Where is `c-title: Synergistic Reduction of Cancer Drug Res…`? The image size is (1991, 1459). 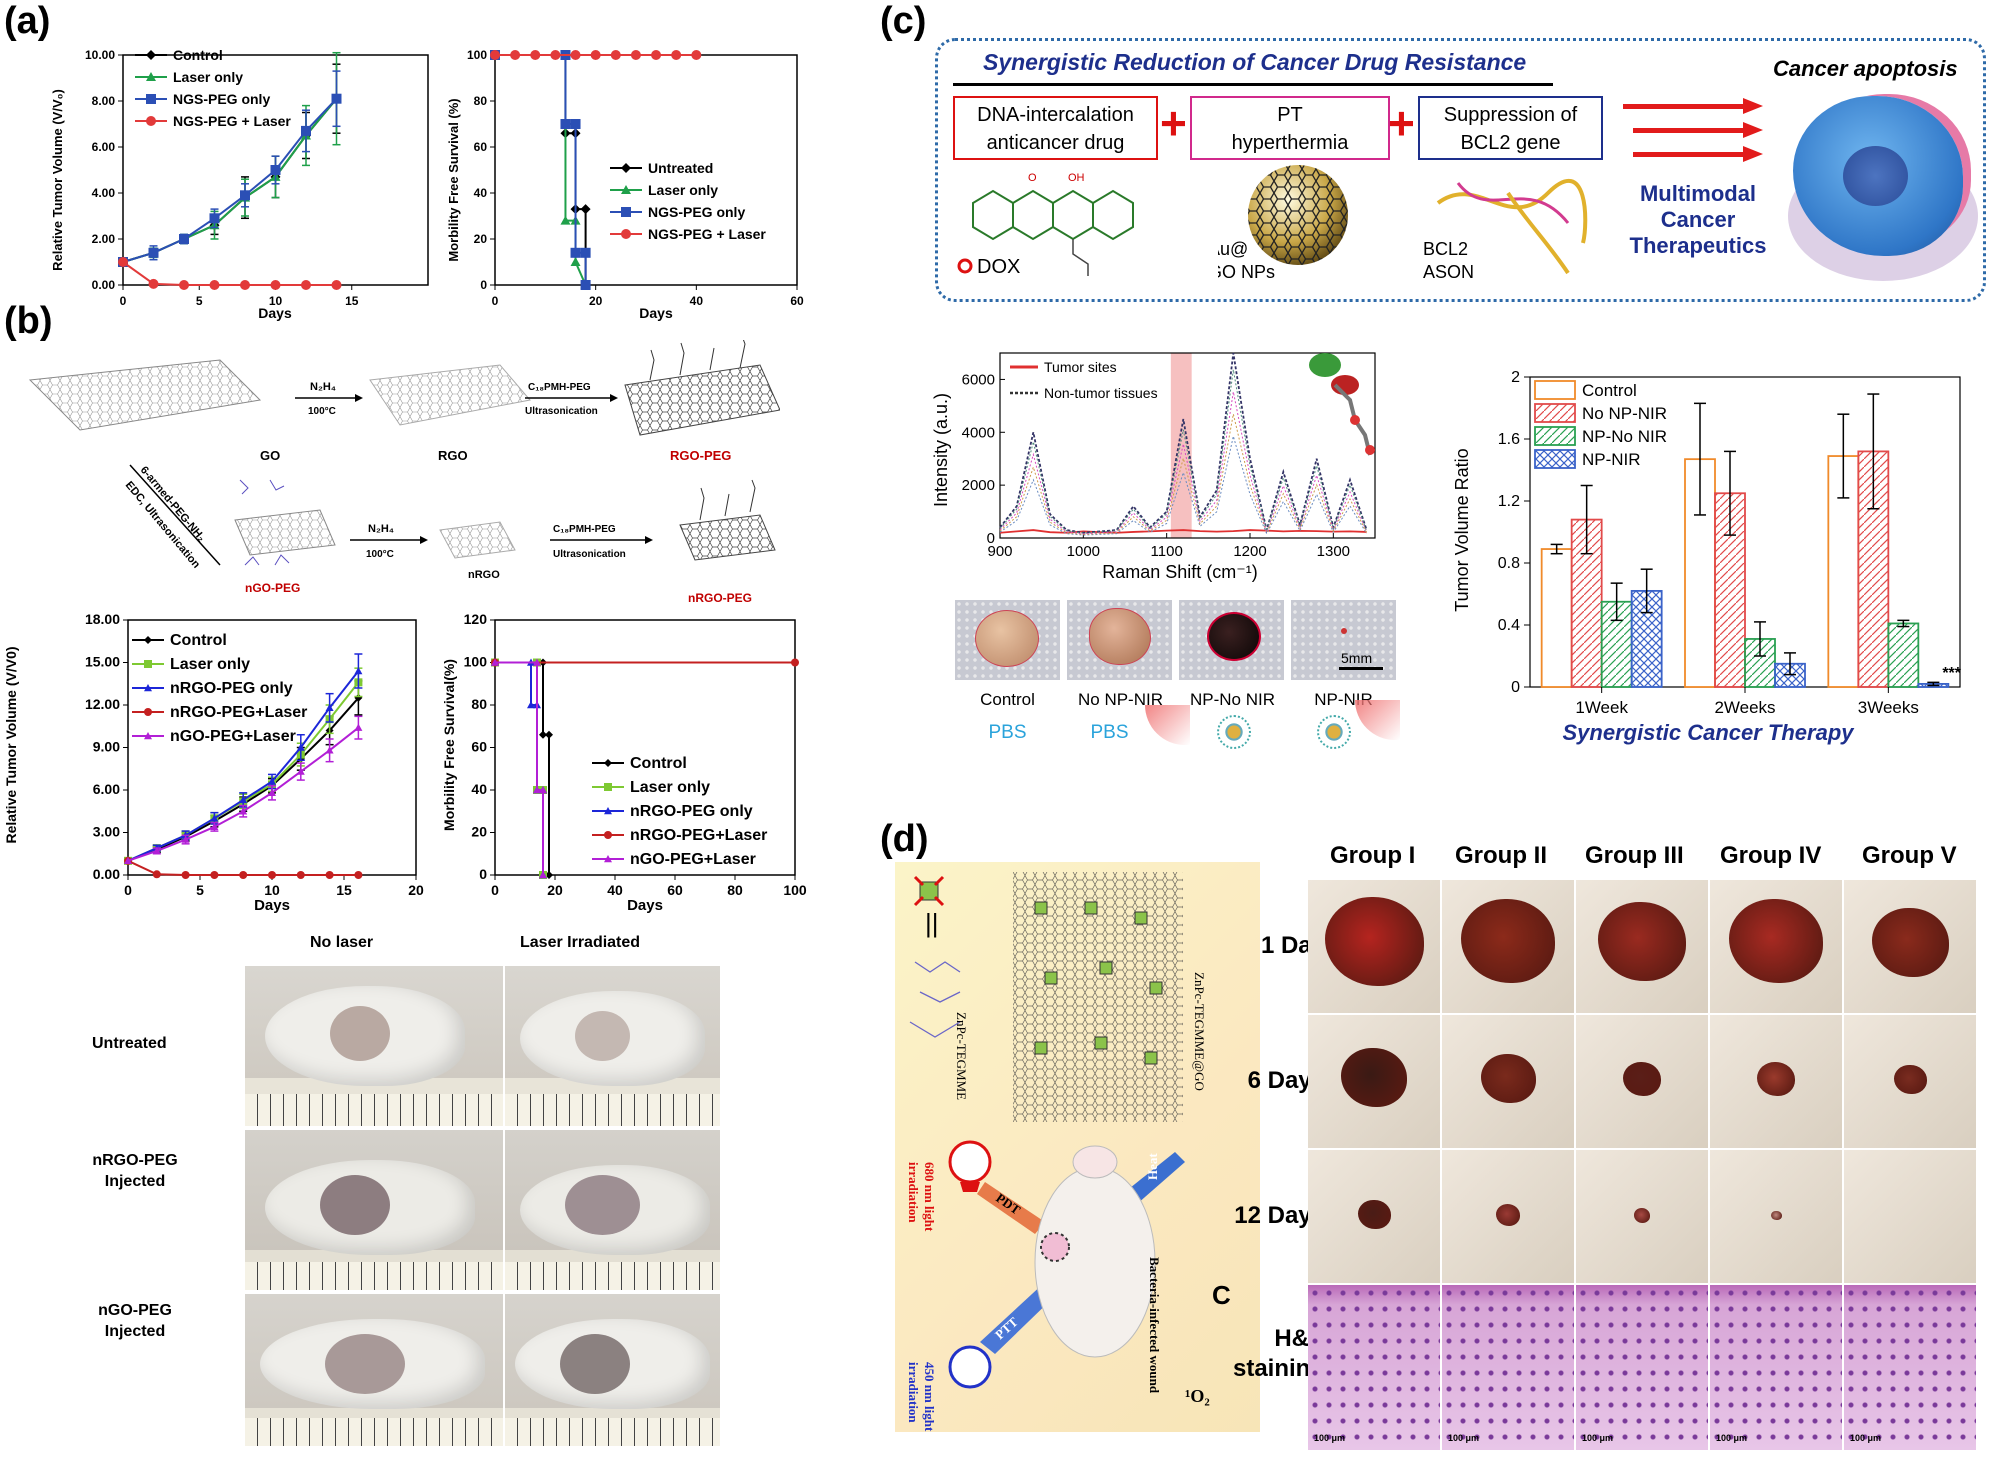
c-title: Synergistic Reduction of Cancer Drug Res… is located at coordinates (1255, 62).